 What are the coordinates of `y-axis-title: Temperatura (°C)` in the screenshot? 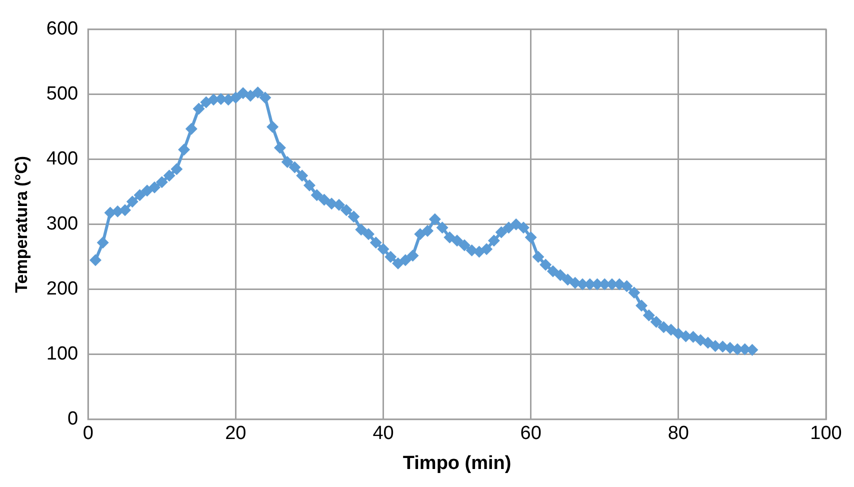 It's located at (21, 224).